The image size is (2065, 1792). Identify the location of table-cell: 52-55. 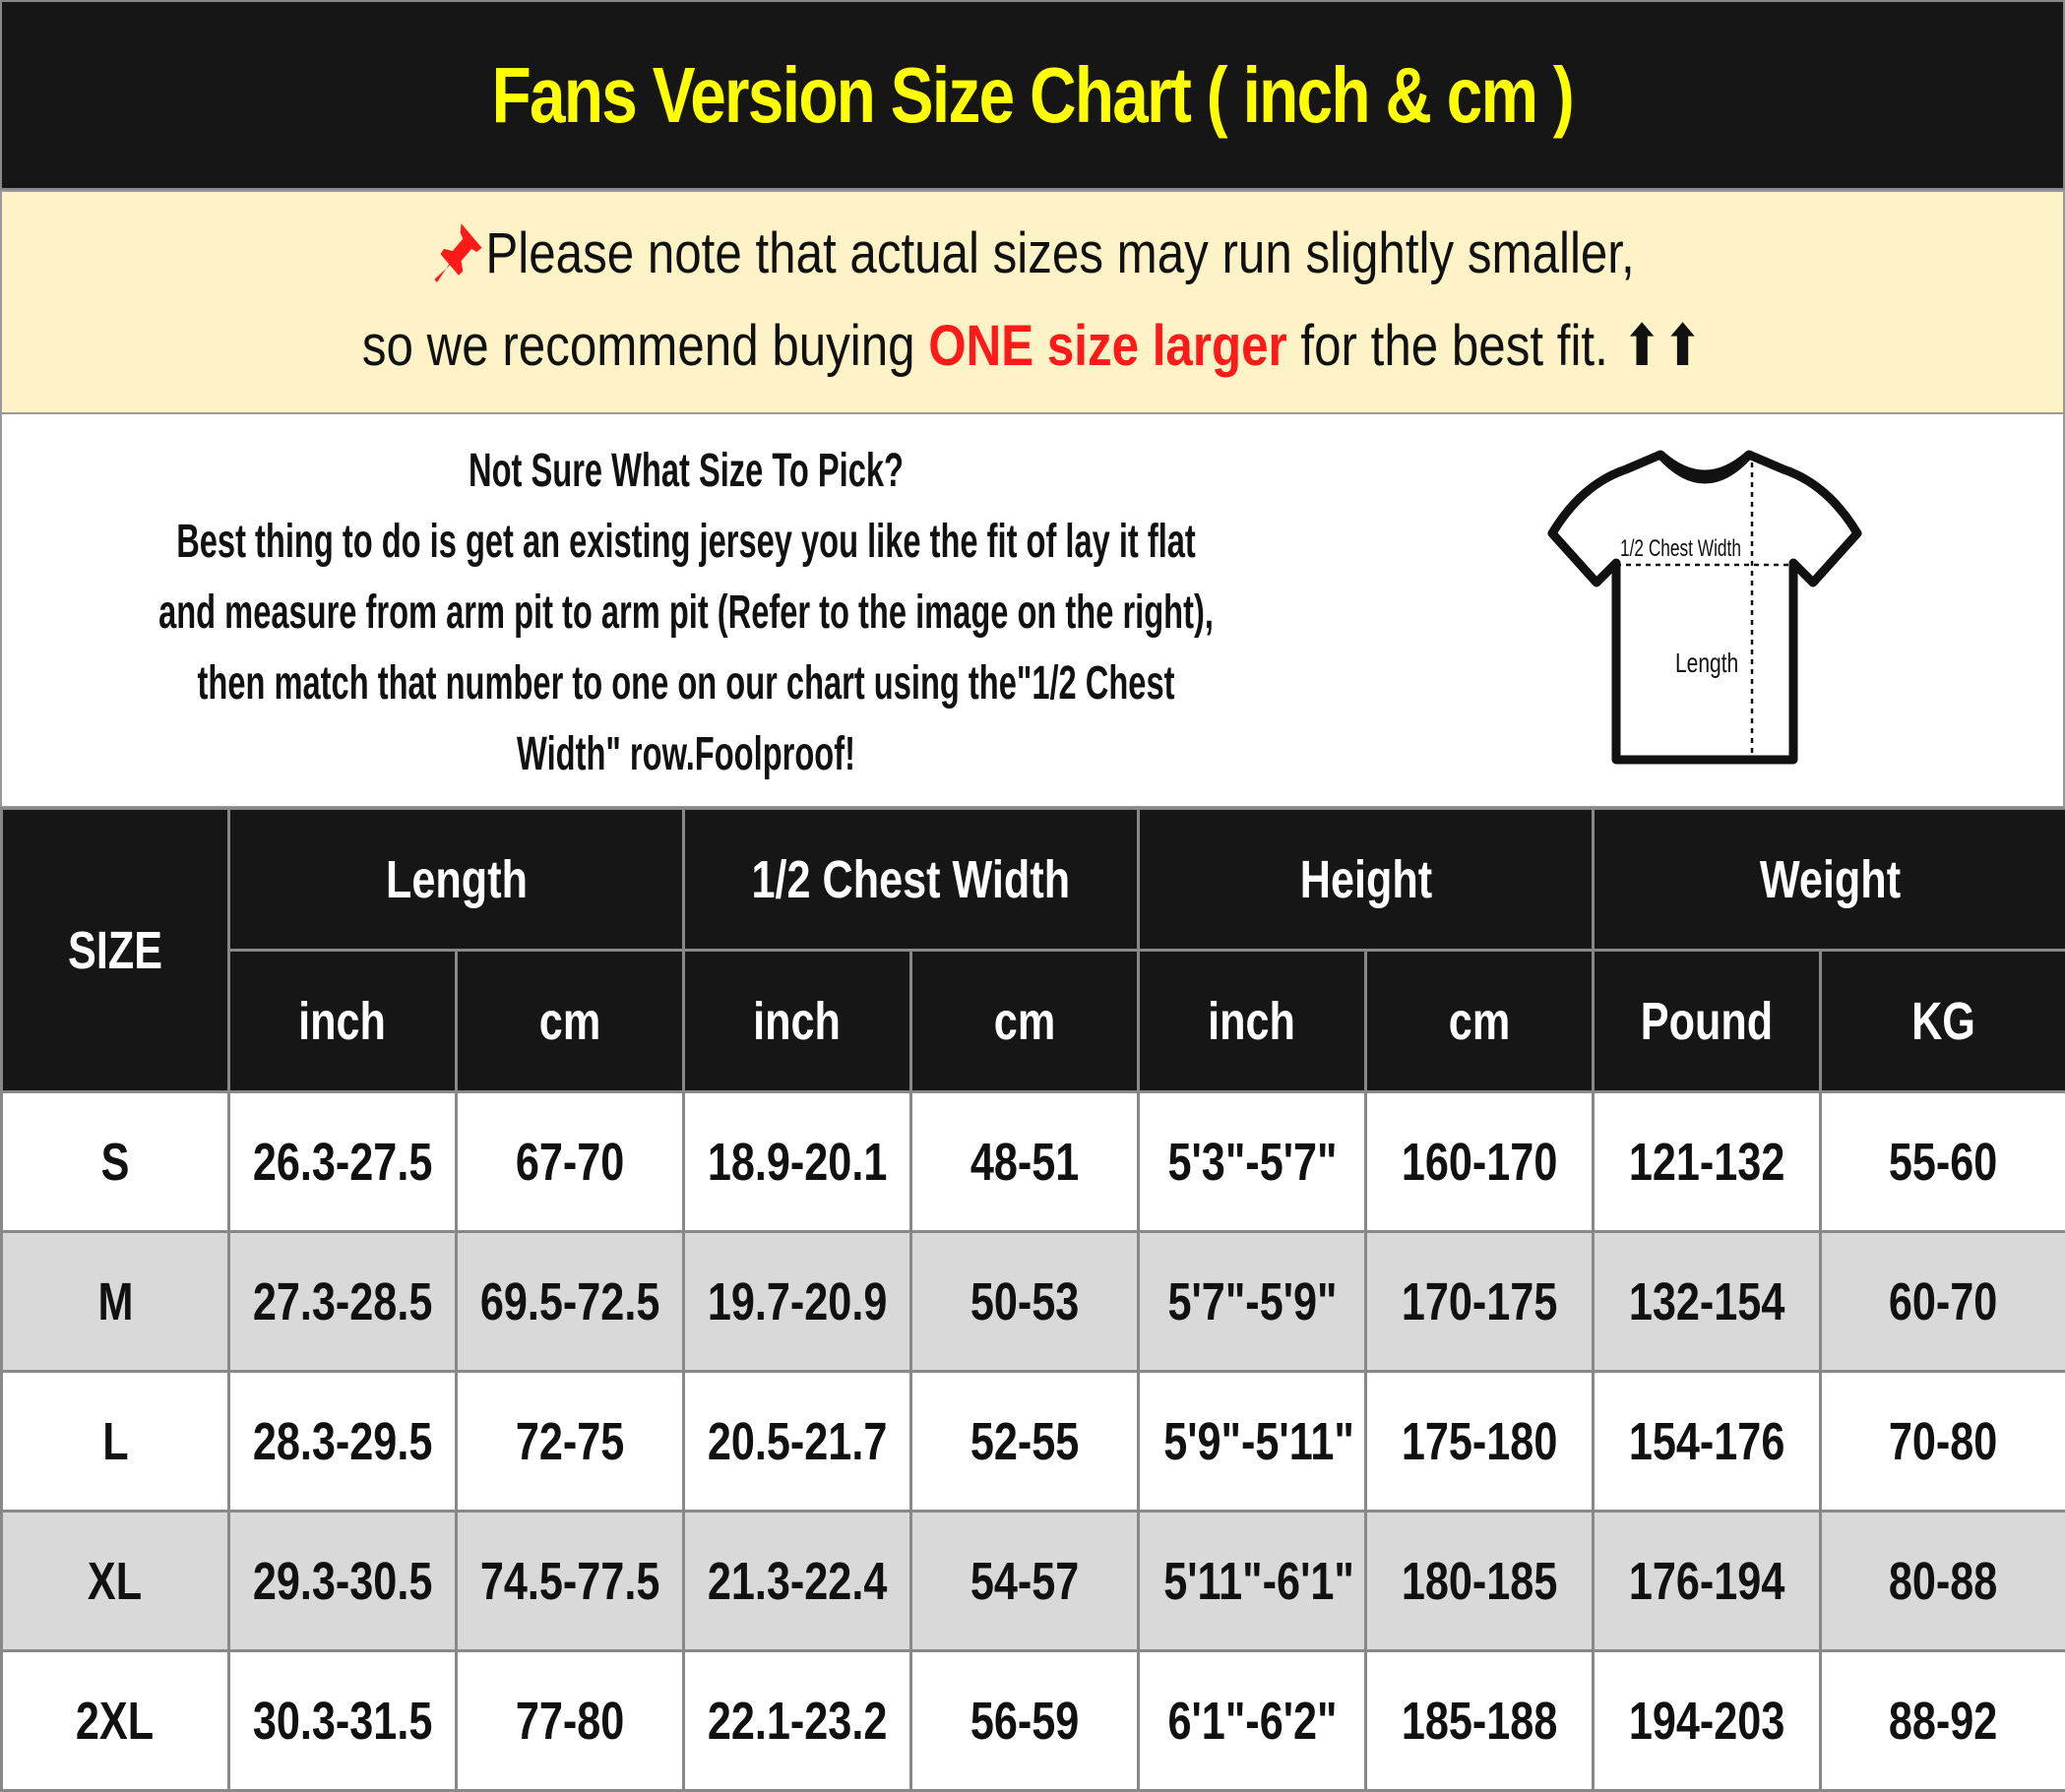
(1024, 1441).